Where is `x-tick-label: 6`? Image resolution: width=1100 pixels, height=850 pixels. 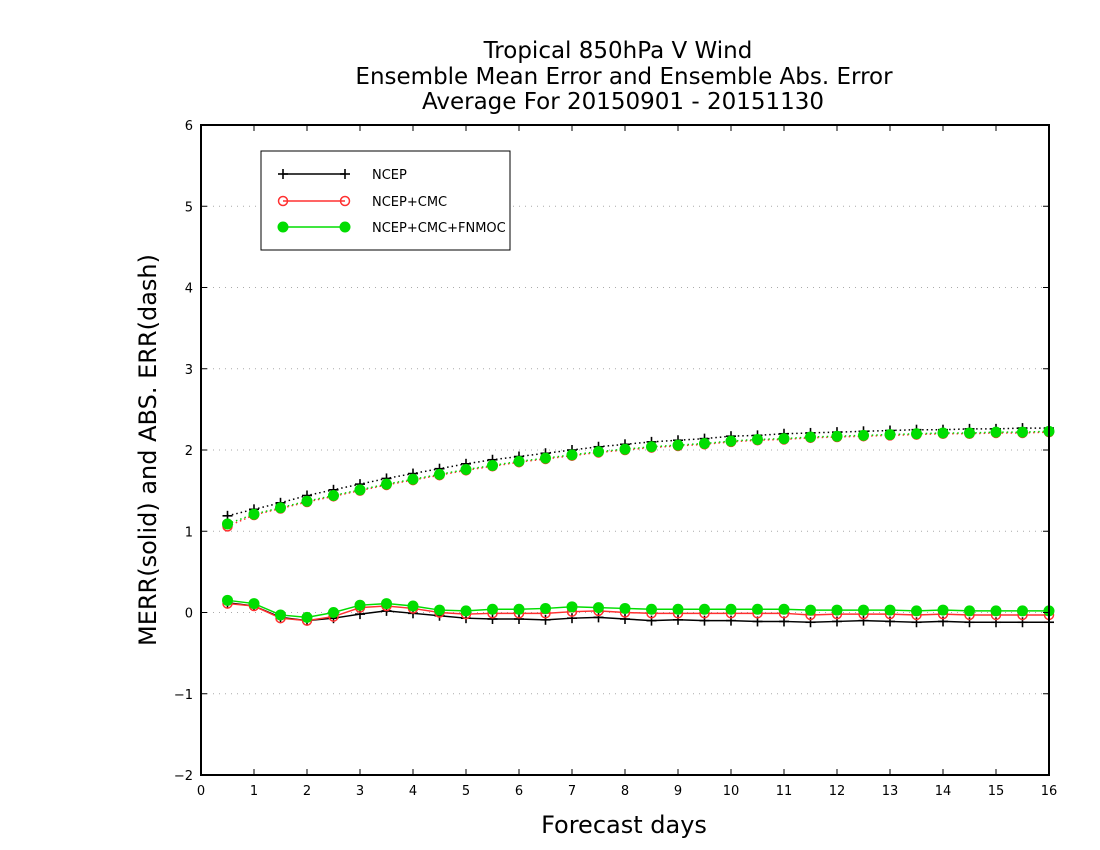
x-tick-label: 6 is located at coordinates (519, 791).